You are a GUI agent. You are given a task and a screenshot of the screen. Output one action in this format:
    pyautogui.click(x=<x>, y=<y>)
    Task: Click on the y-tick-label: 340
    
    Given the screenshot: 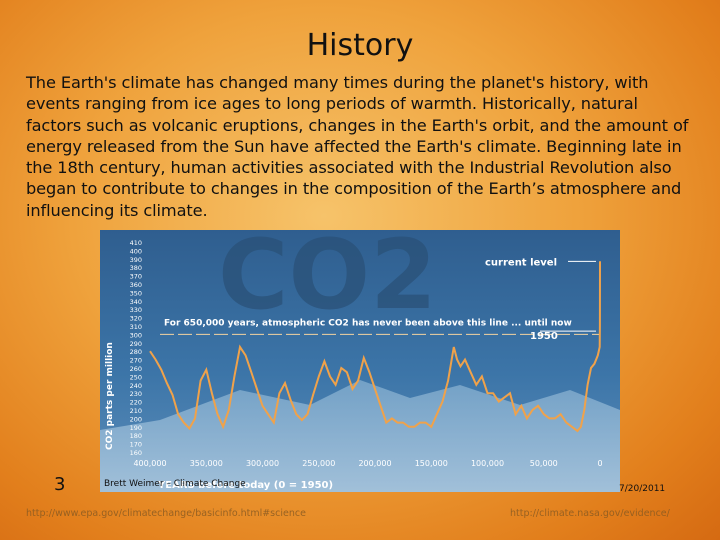 What is the action you would take?
    pyautogui.click(x=136, y=302)
    